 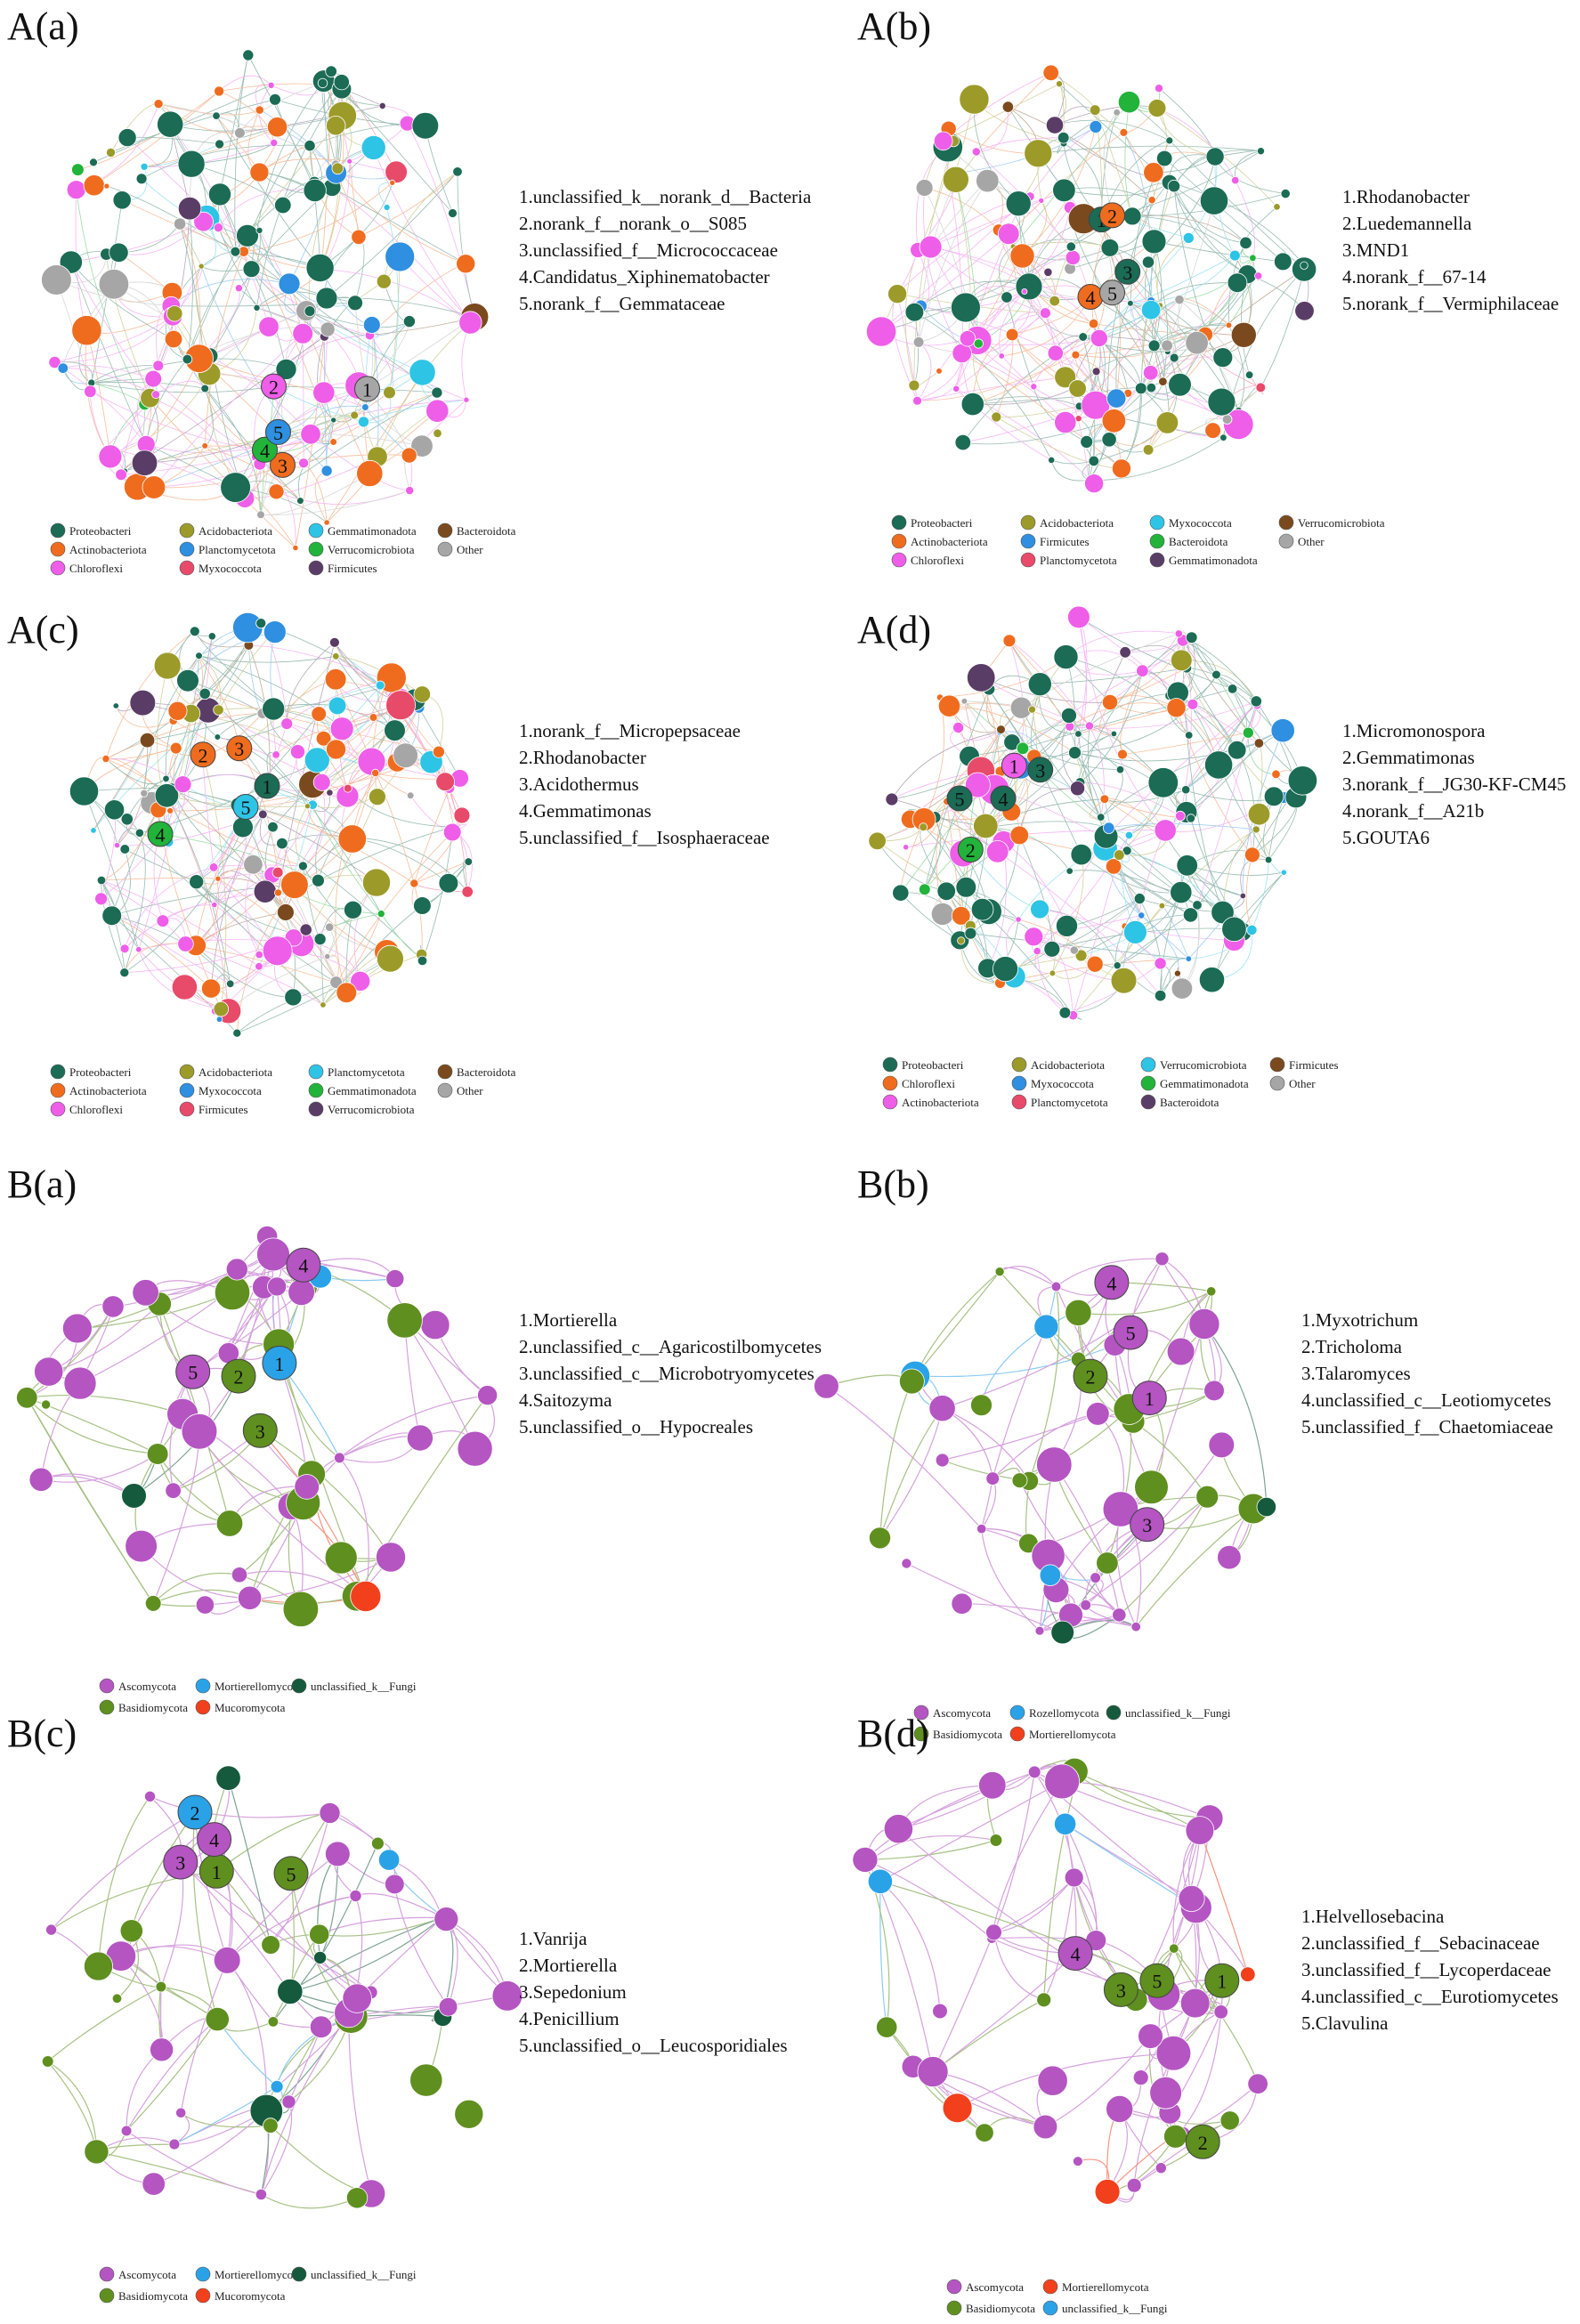 I want to click on key-taxon-2: 2.unclassified_f__Sebacinaceae, so click(x=1420, y=1943).